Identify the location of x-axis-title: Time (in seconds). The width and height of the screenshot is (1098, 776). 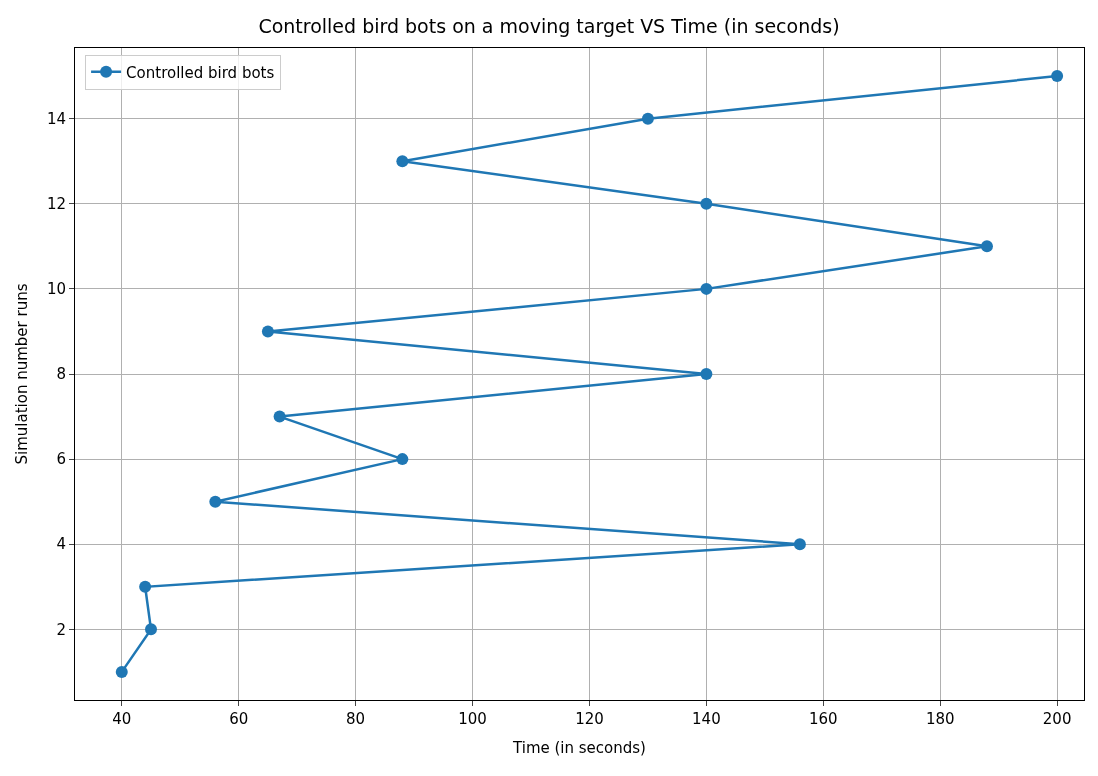
(579, 748).